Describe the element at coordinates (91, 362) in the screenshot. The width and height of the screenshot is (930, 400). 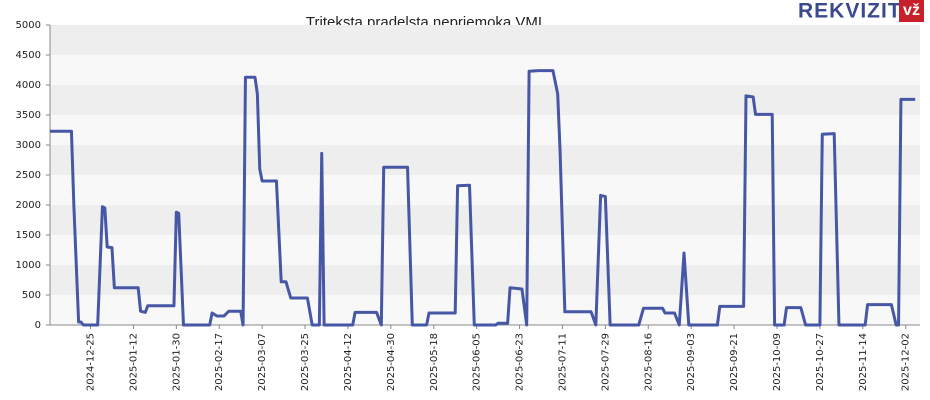
I see `x-tick-label: 2024-12-25` at that location.